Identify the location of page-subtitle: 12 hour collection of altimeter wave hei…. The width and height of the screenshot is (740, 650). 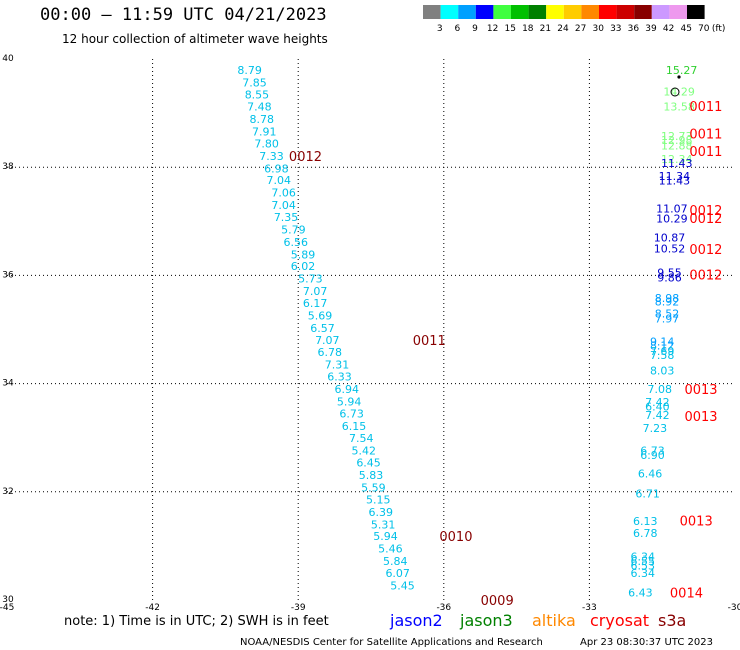
(195, 39).